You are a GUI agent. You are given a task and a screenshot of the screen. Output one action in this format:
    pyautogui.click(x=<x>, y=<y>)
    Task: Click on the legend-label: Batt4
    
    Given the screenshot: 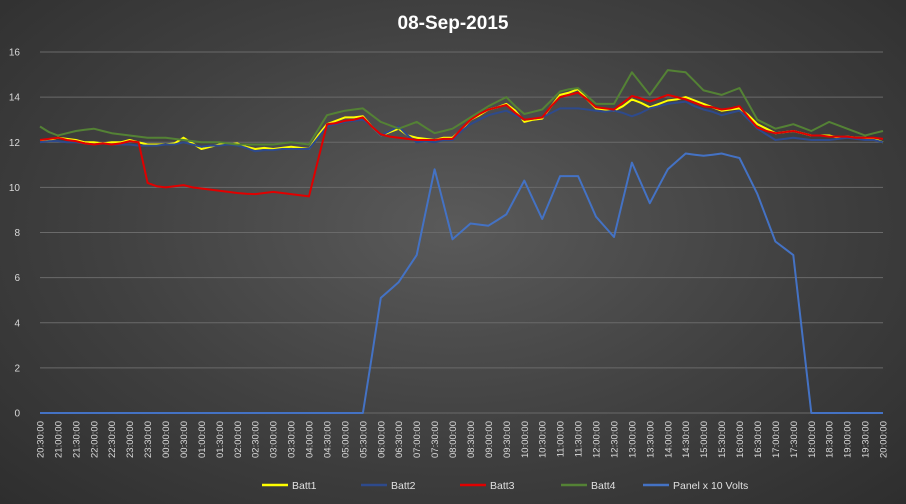 What is the action you would take?
    pyautogui.click(x=603, y=486)
    